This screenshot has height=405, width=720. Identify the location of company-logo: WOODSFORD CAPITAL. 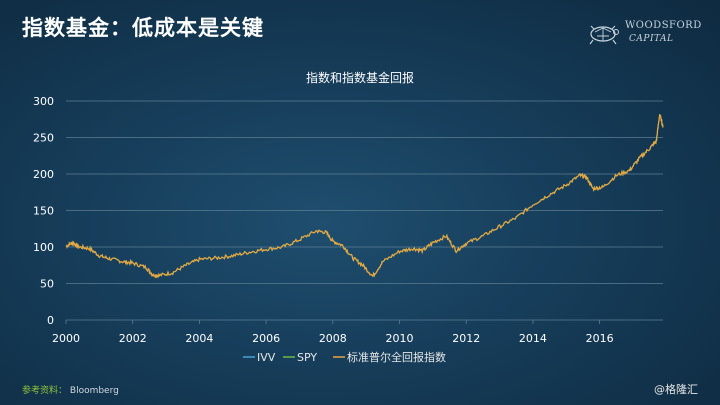
(645, 34).